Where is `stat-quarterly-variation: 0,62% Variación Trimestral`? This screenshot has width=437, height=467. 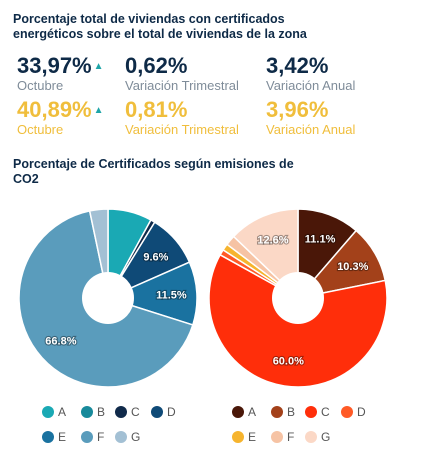 stat-quarterly-variation: 0,62% Variación Trimestral is located at coordinates (182, 73).